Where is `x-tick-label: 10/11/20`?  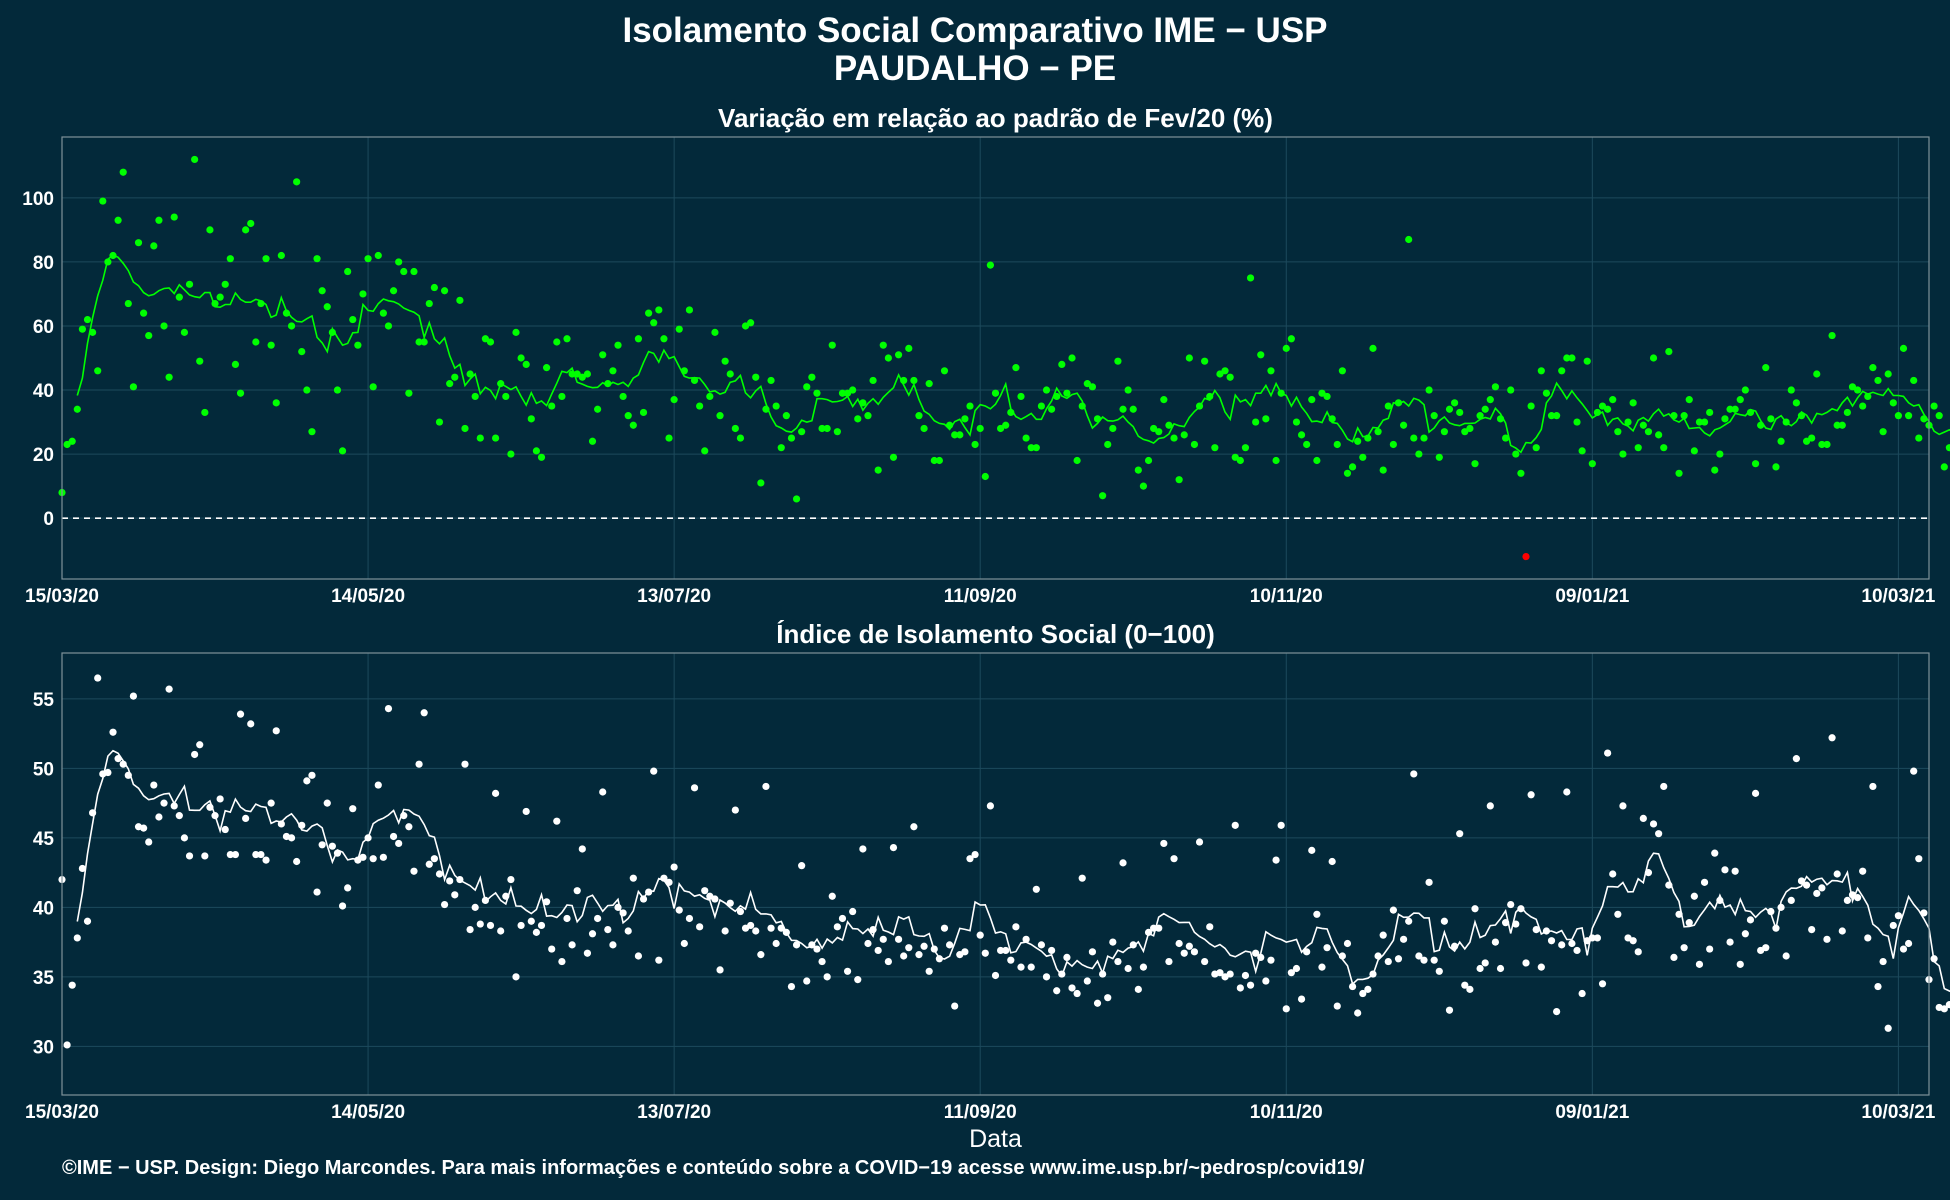 x-tick-label: 10/11/20 is located at coordinates (1286, 1112).